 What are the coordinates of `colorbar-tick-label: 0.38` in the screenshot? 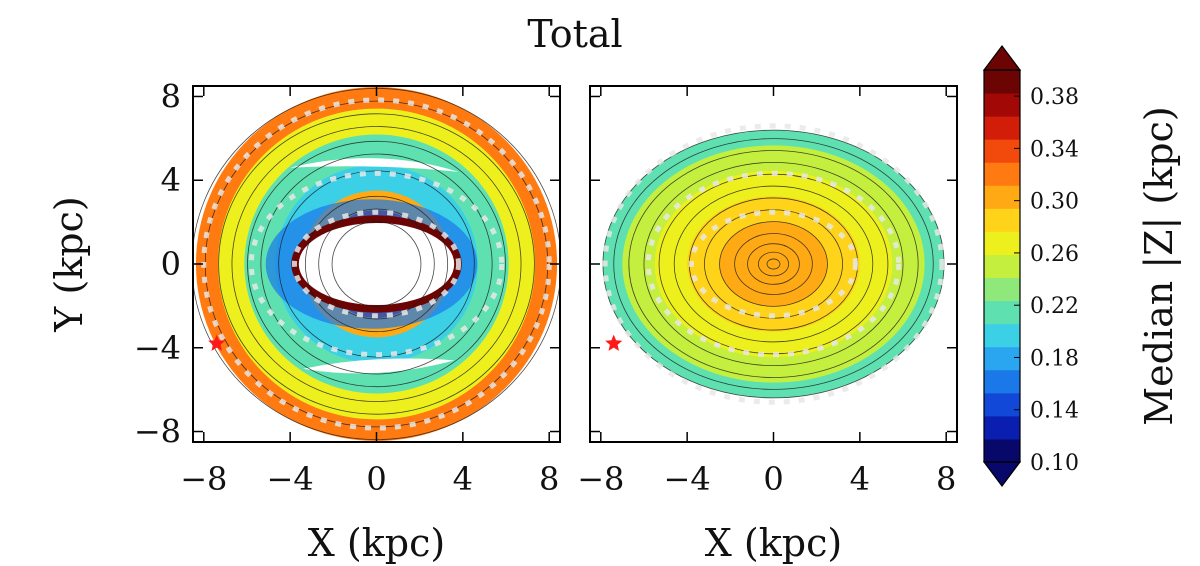 It's located at (1054, 97).